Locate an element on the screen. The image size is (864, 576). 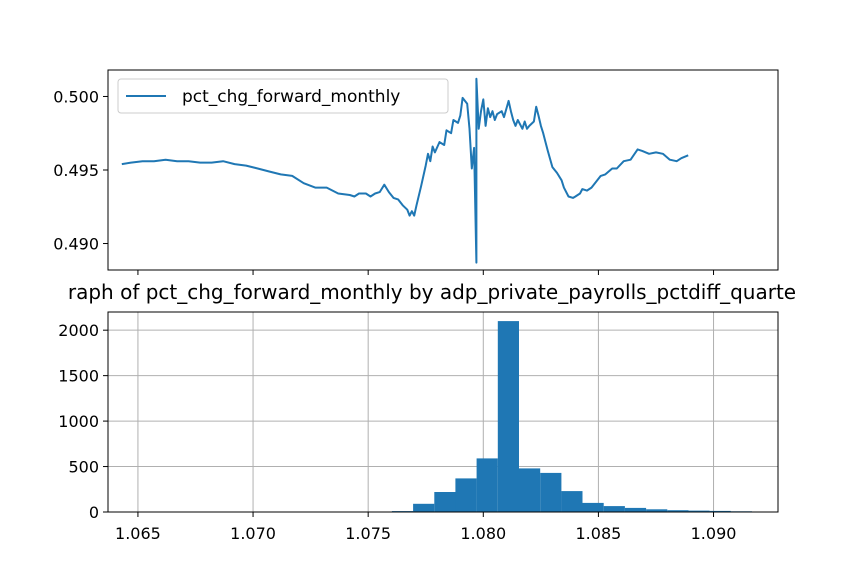
histogram-xtick-label: 1.075 is located at coordinates (368, 533).